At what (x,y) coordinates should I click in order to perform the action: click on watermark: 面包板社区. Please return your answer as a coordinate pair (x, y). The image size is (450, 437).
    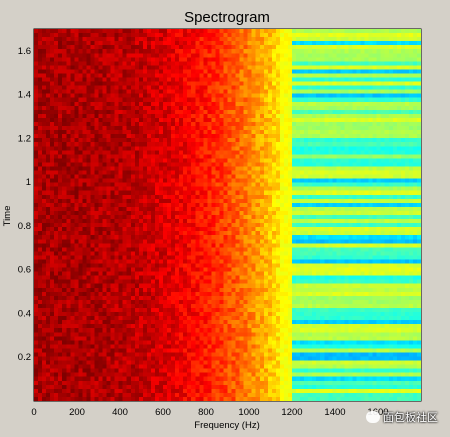
    Looking at the image, I should click on (402, 417).